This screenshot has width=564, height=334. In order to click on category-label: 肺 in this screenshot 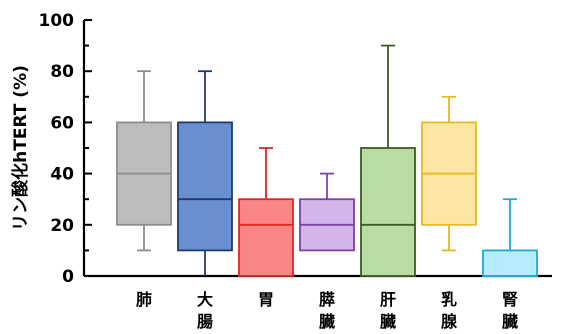, I will do `click(144, 299)`.